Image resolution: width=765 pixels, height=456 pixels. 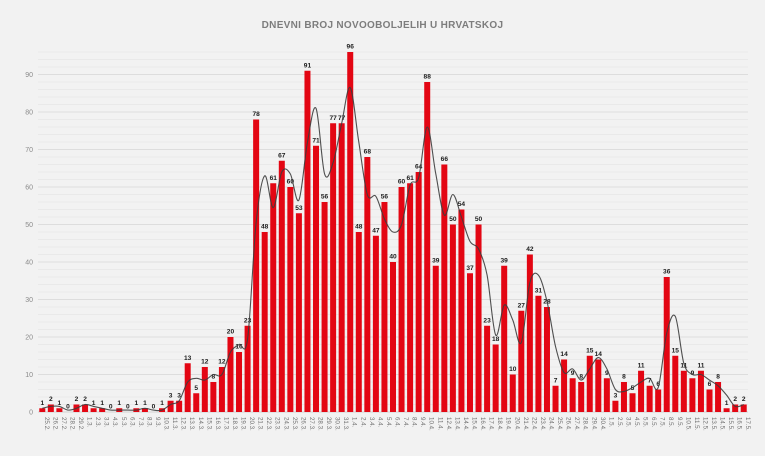 I want to click on x-axis-label: 15.4., so click(x=473, y=424).